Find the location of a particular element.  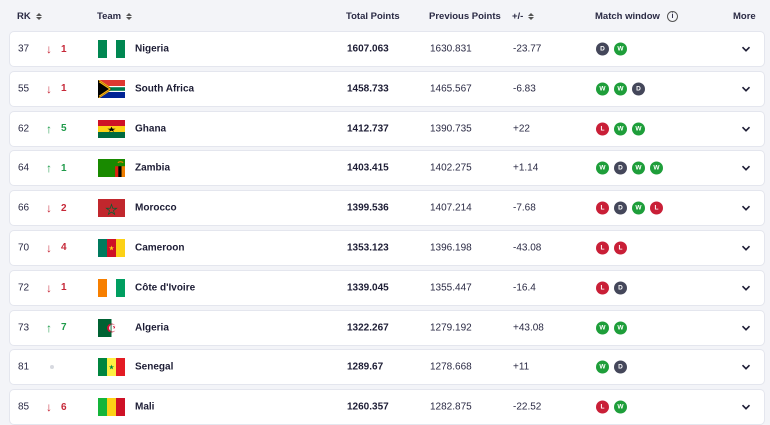

rank-change: 1 is located at coordinates (64, 49).